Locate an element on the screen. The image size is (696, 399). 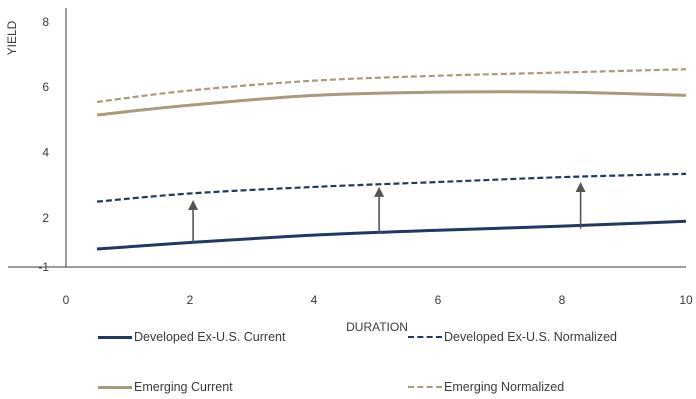
y-tick-label: 4 is located at coordinates (45, 153).